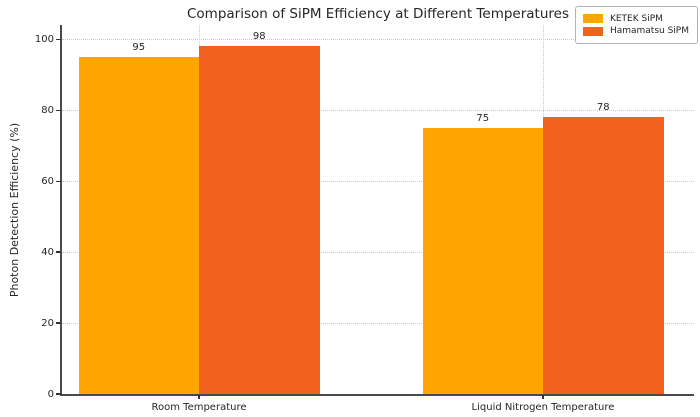 Image resolution: width=700 pixels, height=417 pixels. I want to click on legend-label: KETEK SiPM, so click(636, 18).